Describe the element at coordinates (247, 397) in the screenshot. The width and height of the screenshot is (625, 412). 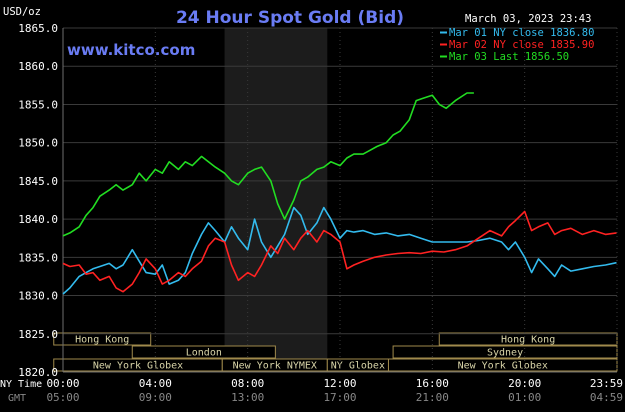
I see `x-tick-label-gmt: 13:00` at that location.